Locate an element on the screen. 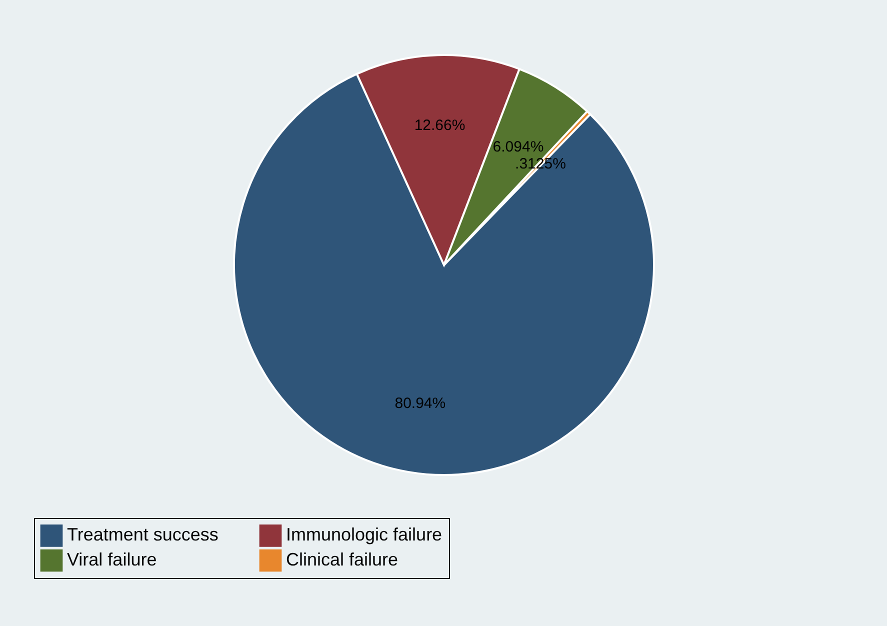 The height and width of the screenshot is (626, 887). data-label: .3125% is located at coordinates (540, 164).